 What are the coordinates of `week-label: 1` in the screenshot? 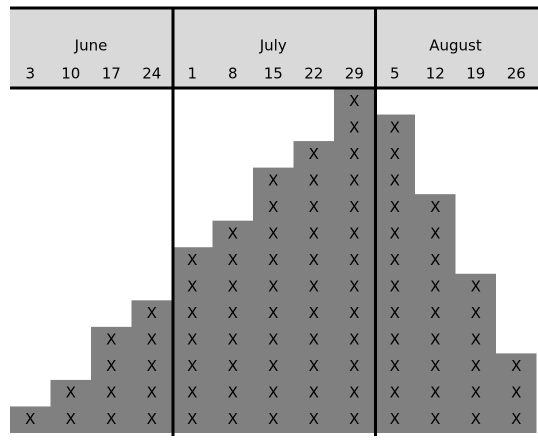 It's located at (192, 74).